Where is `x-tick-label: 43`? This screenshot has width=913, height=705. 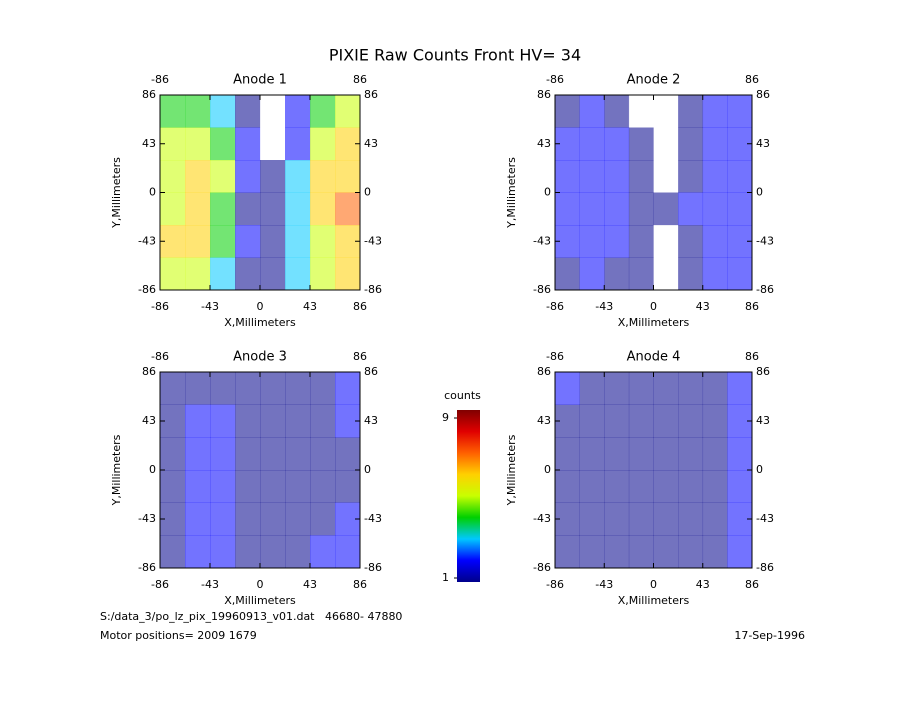 x-tick-label: 43 is located at coordinates (310, 584).